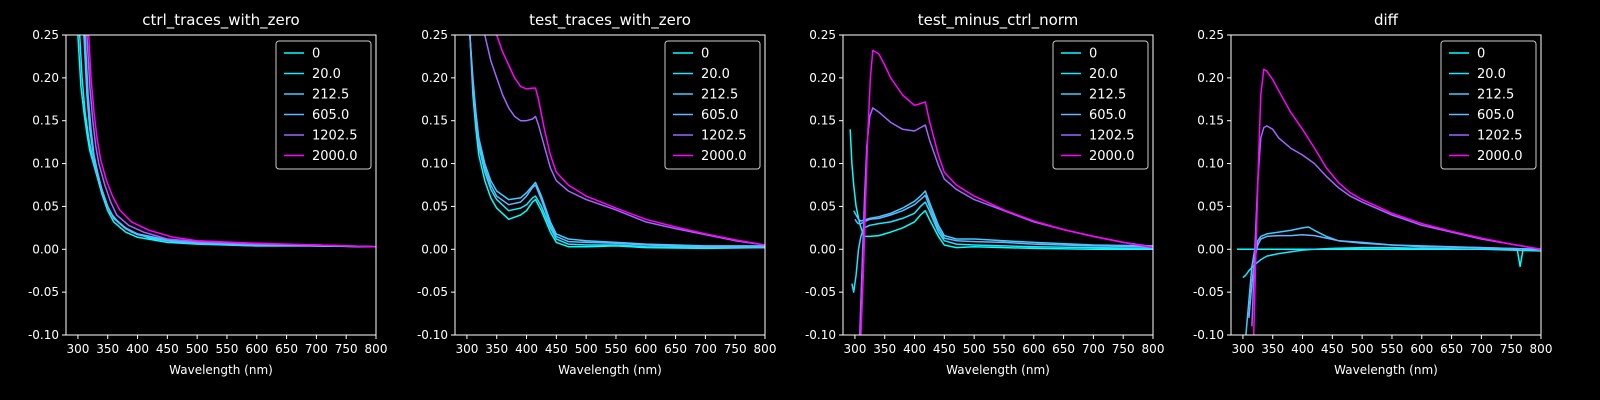  I want to click on x-tick-label: 450, so click(556, 349).